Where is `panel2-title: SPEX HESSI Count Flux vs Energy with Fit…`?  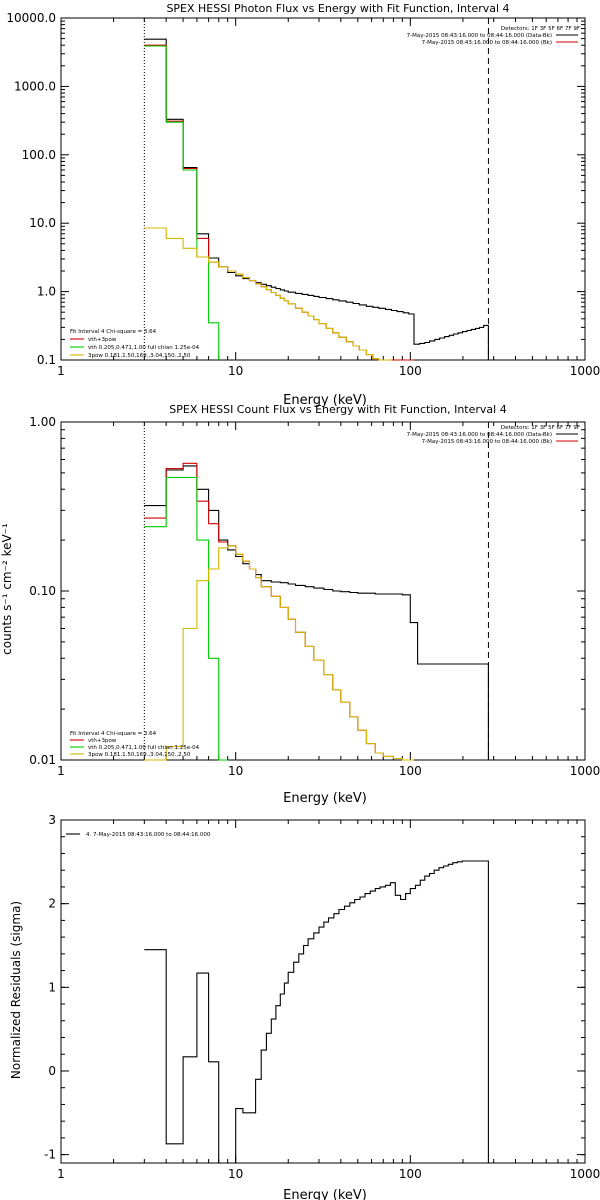
panel2-title: SPEX HESSI Count Flux vs Energy with Fit… is located at coordinates (337, 409).